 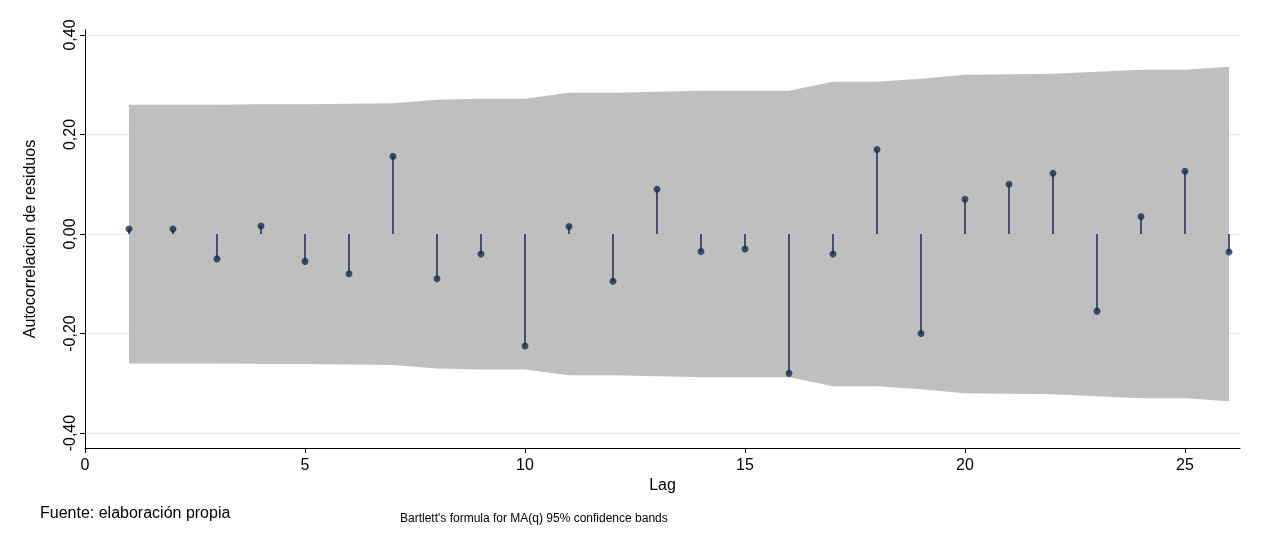 What do you see at coordinates (69, 333) in the screenshot?
I see `y-tick-label: -0,20` at bounding box center [69, 333].